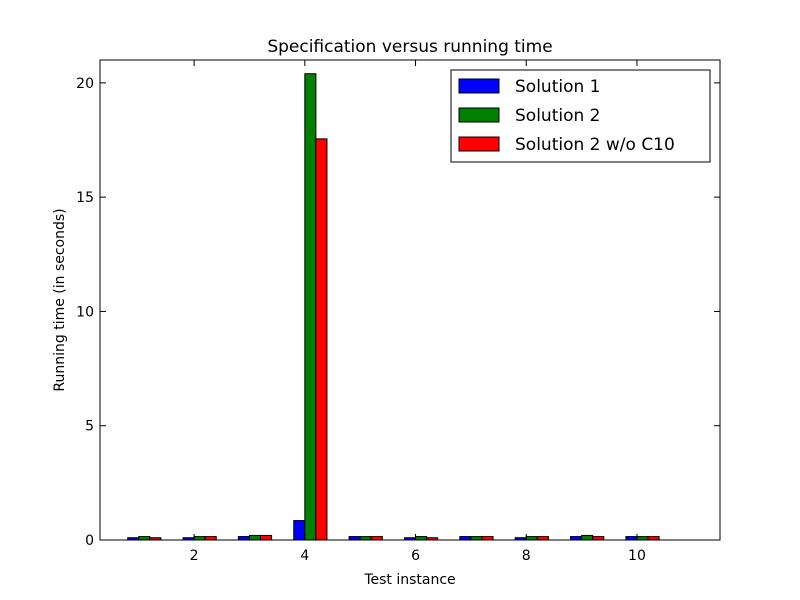 The image size is (800, 600). I want to click on x-tick-label: 4, so click(304, 556).